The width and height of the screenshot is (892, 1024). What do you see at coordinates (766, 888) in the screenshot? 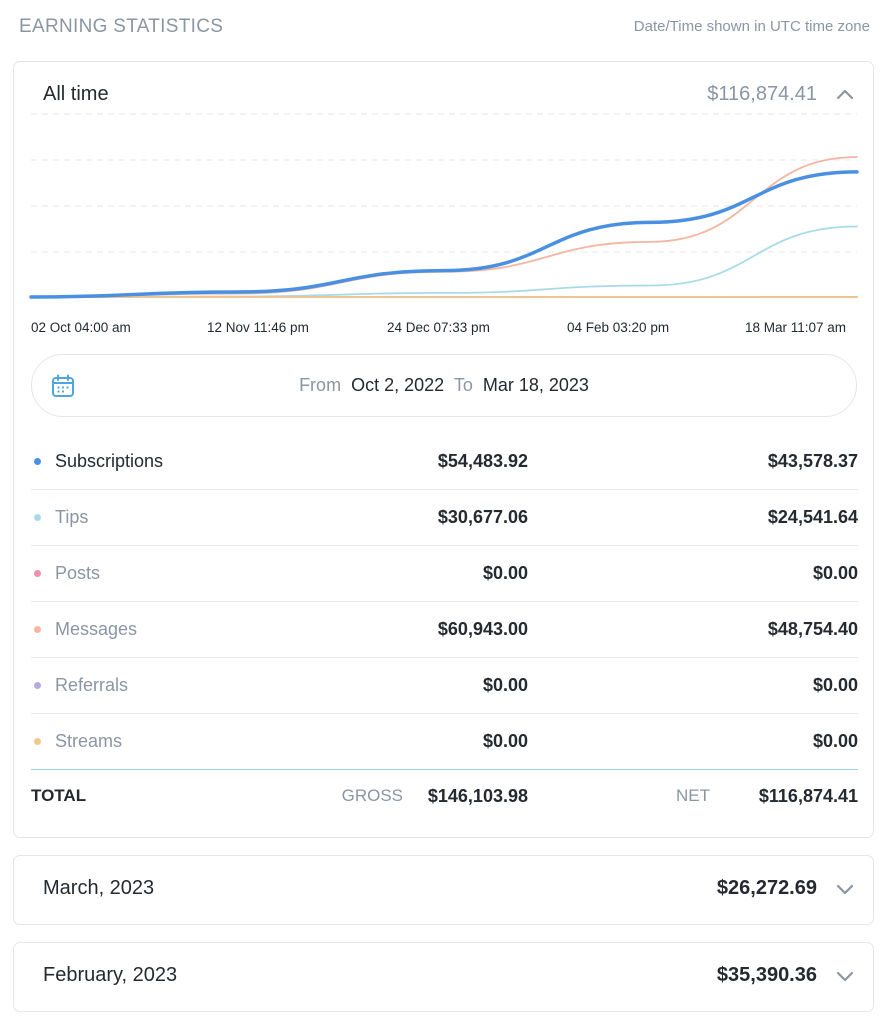
I see `month-amount: $26,272.69` at bounding box center [766, 888].